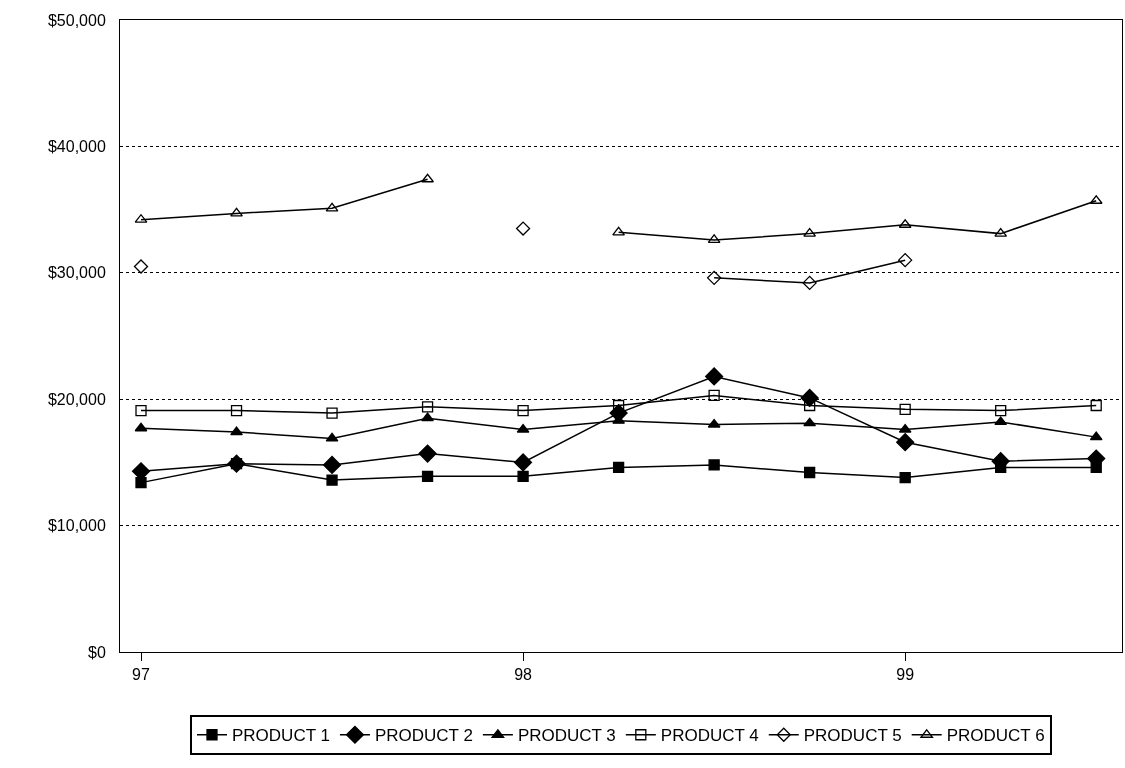 The width and height of the screenshot is (1125, 768). Describe the element at coordinates (523, 675) in the screenshot. I see `x-tick-label: 98` at that location.